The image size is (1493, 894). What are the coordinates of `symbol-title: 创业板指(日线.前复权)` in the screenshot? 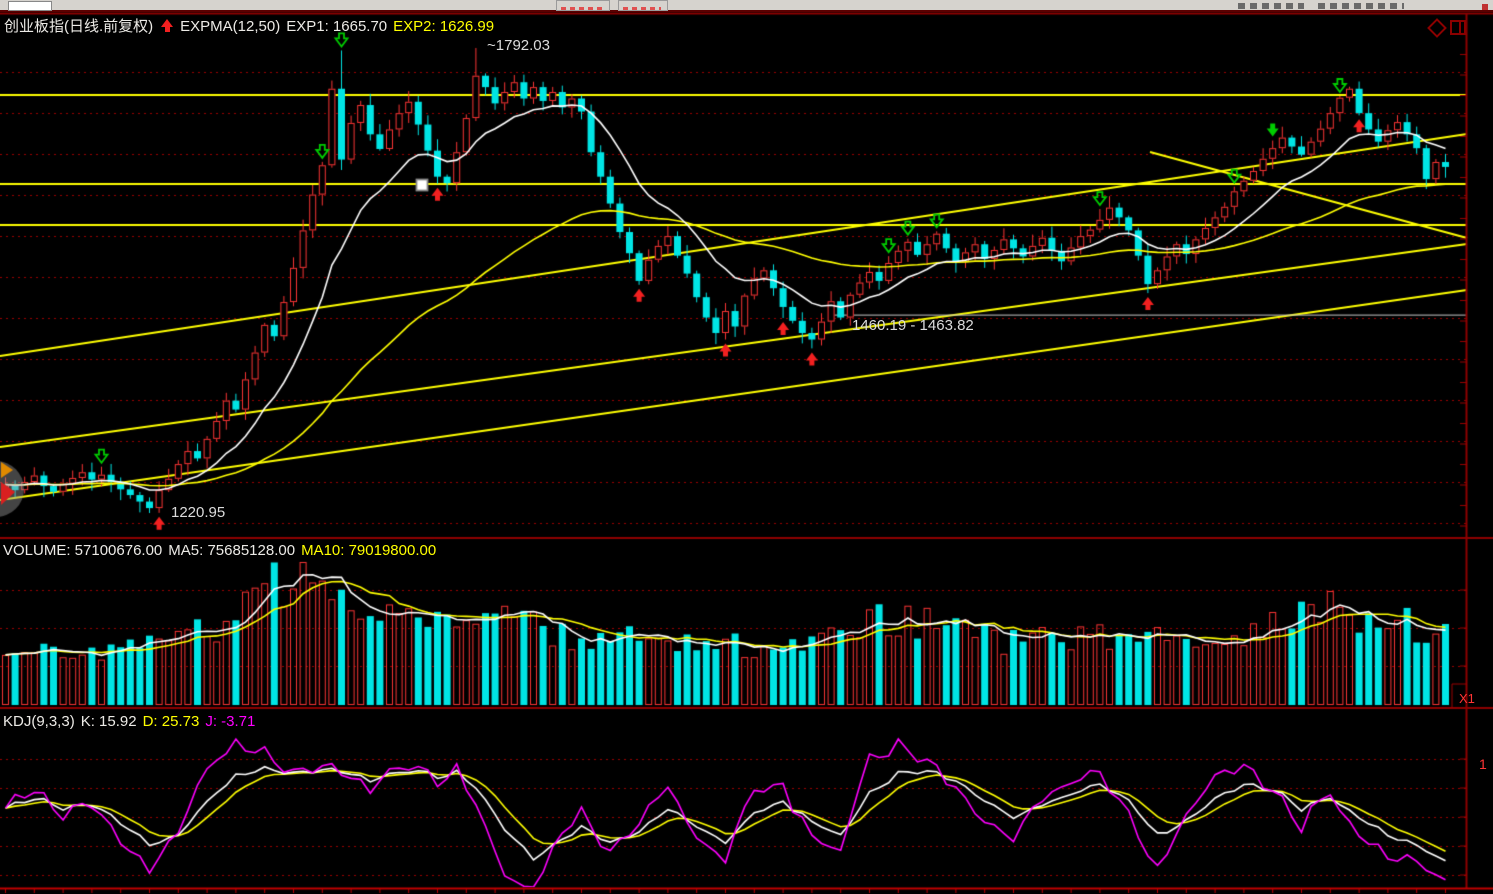 It's located at (79, 26).